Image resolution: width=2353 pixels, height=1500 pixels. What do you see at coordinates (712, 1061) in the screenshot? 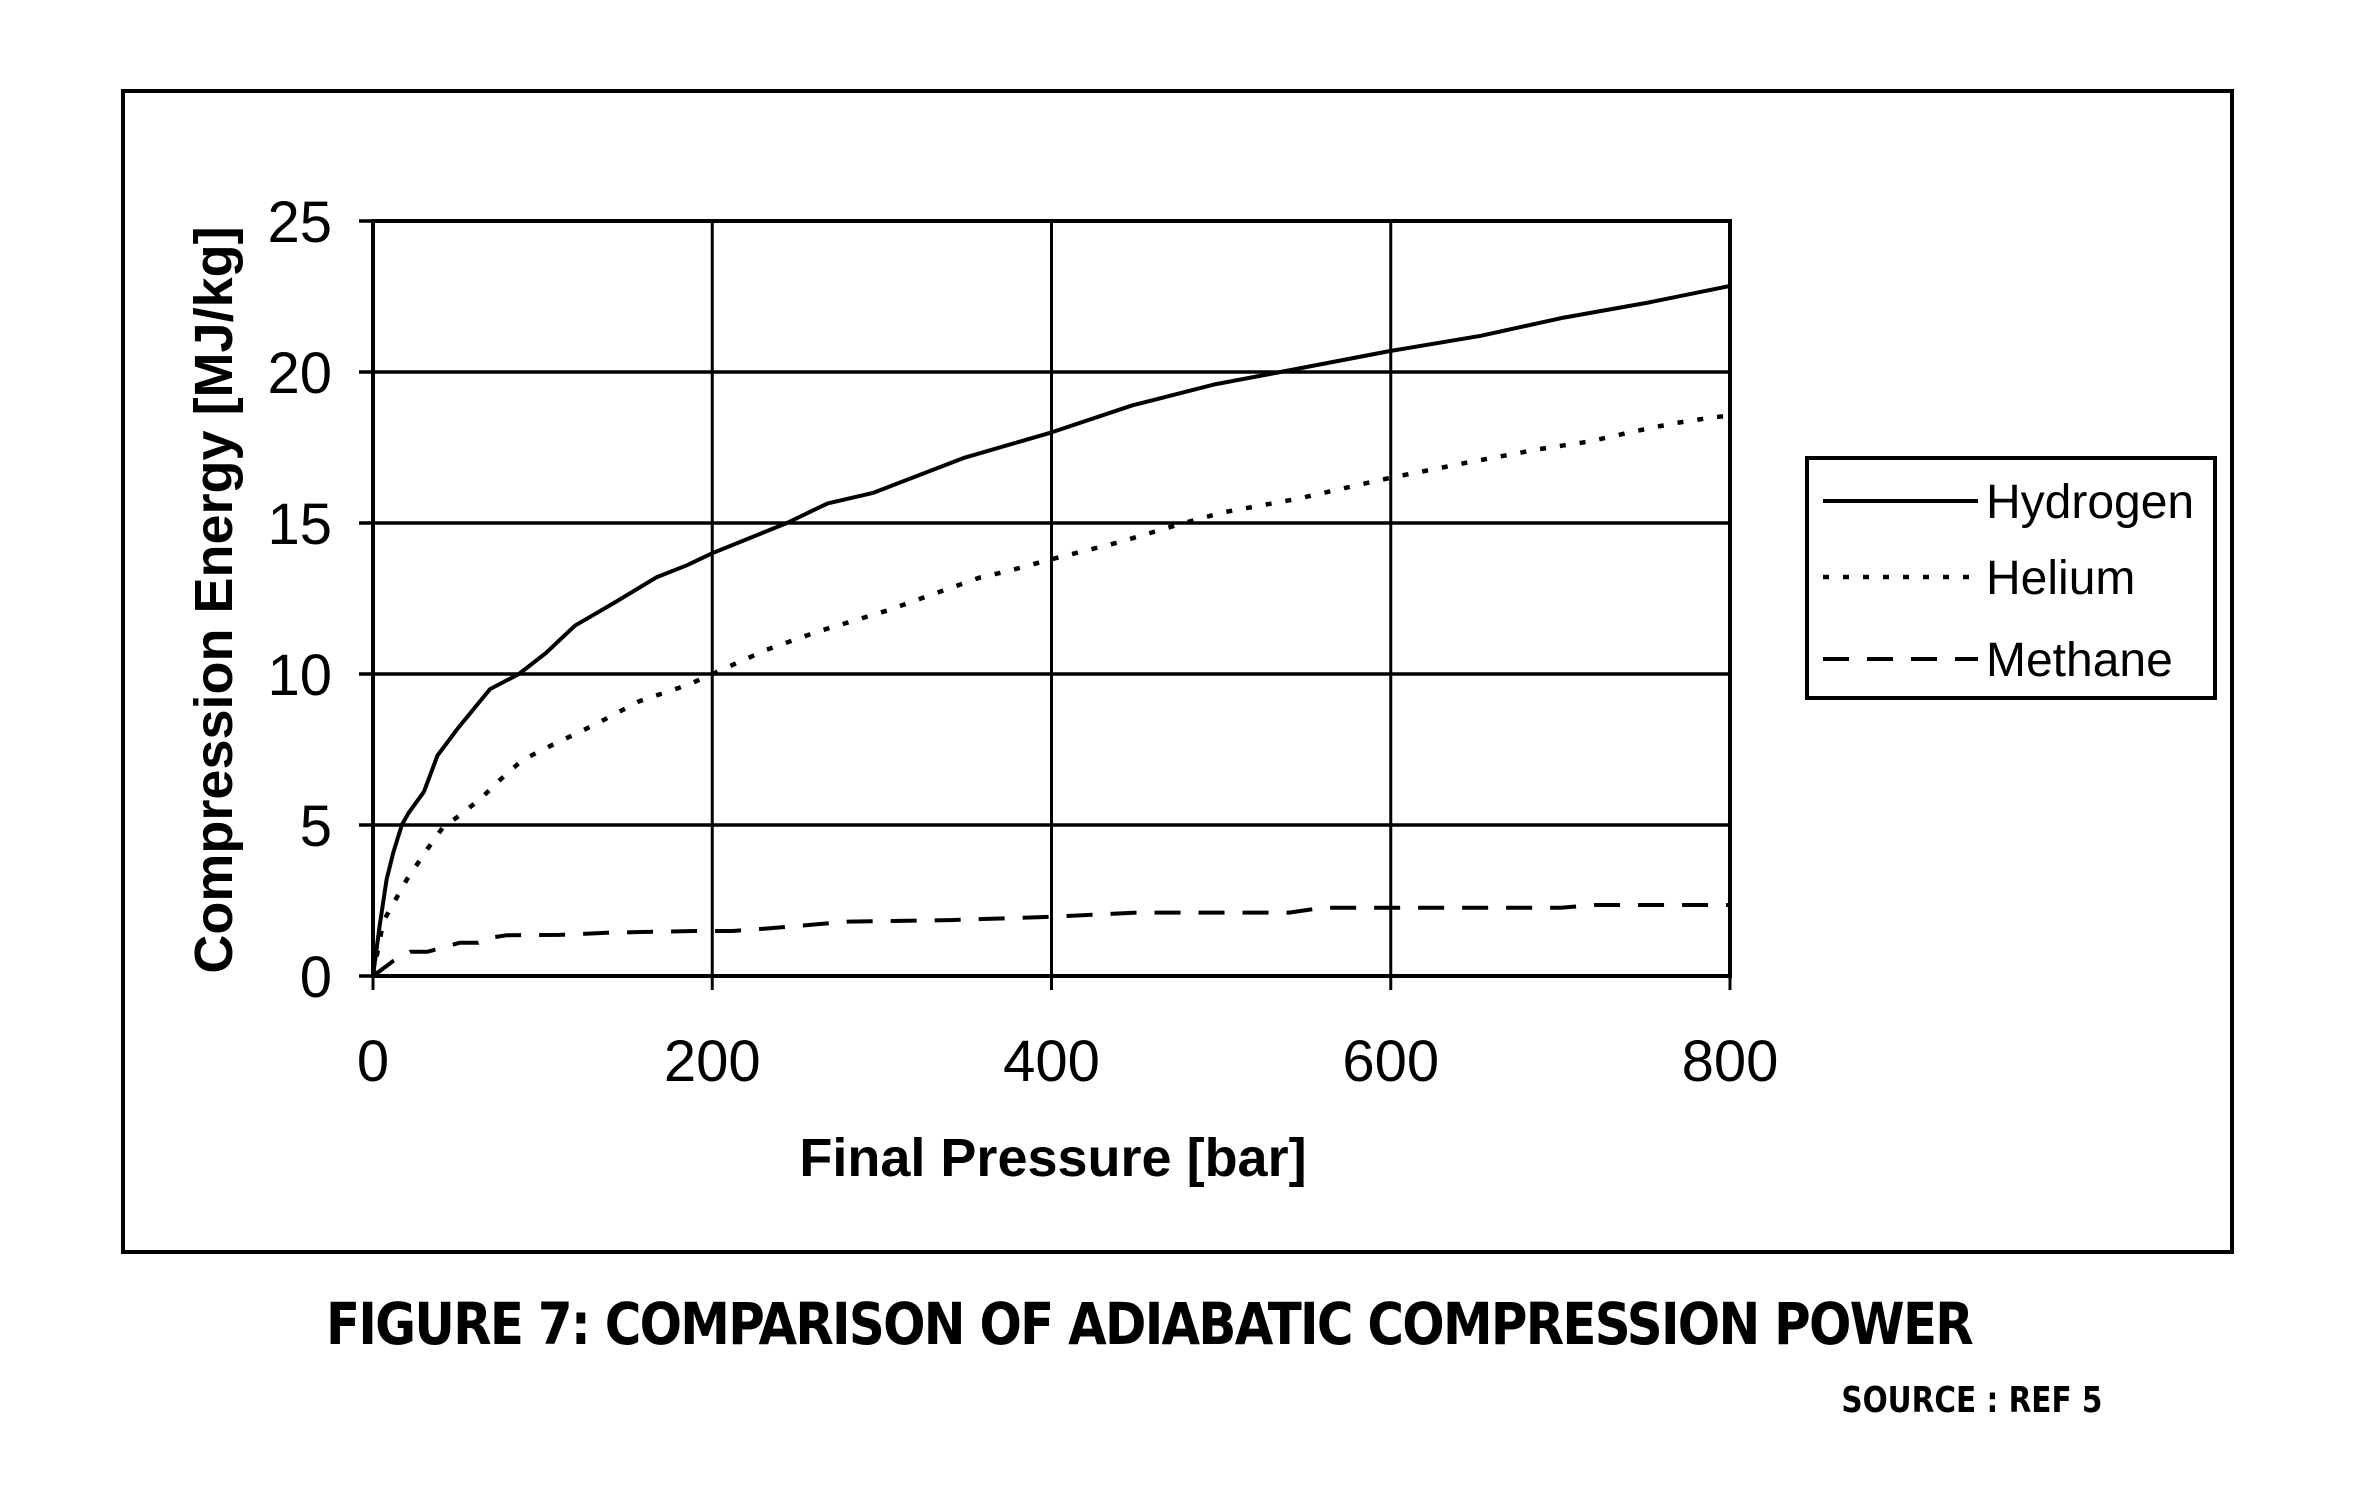
I see `x-tick-label: 200` at bounding box center [712, 1061].